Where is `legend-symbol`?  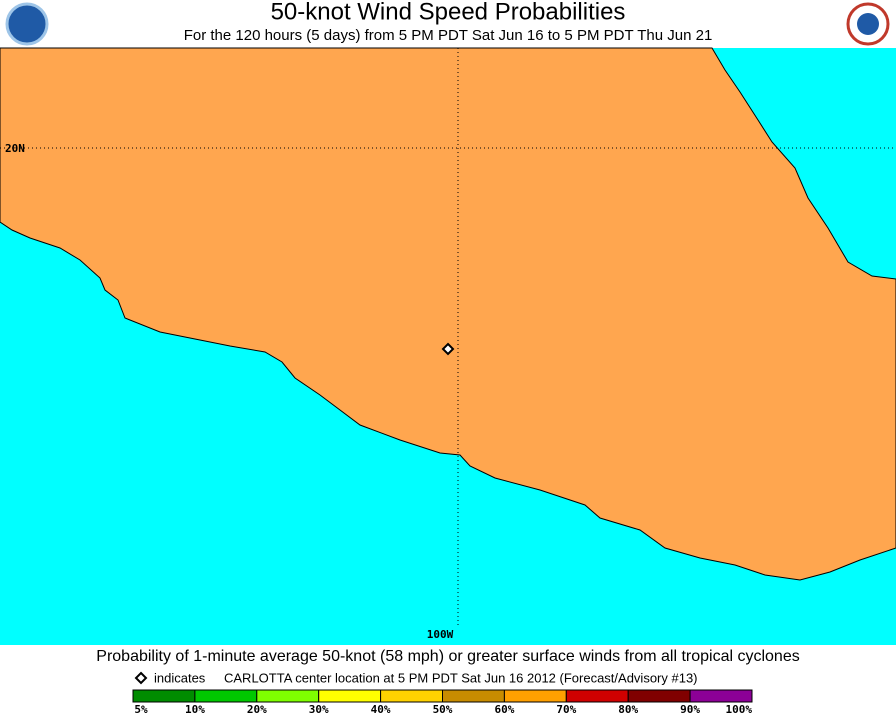
legend-symbol is located at coordinates (141, 678).